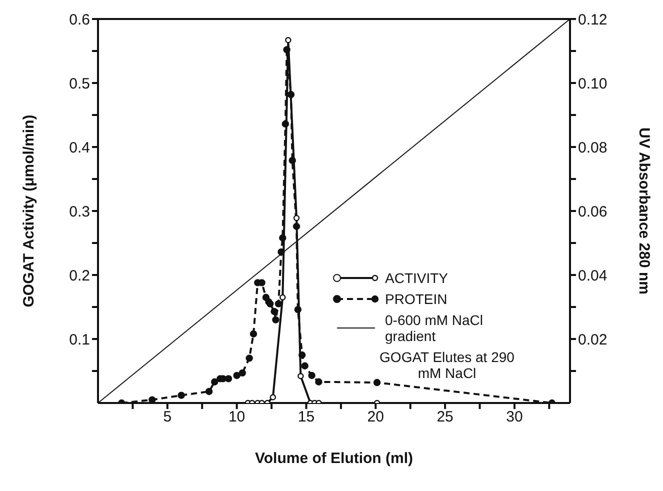  What do you see at coordinates (593, 147) in the screenshot?
I see `y2-tick-label: 0.08` at bounding box center [593, 147].